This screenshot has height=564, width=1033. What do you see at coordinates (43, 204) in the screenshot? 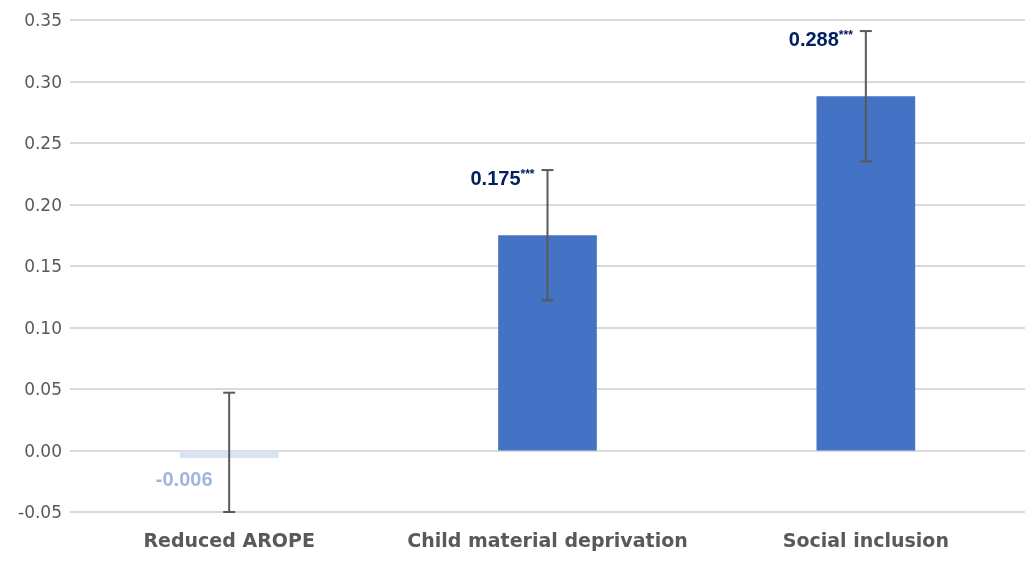
I see `y-tick-label: 0.20` at bounding box center [43, 204].